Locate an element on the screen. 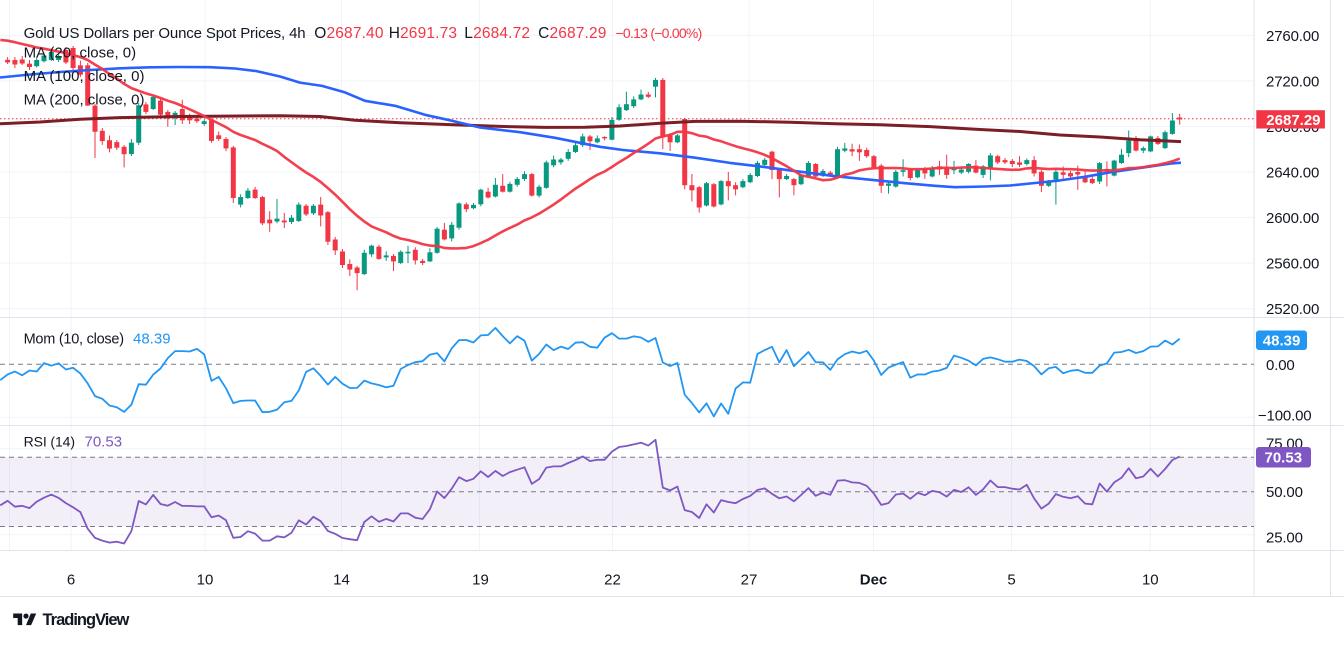 The width and height of the screenshot is (1344, 646). svg-text: L2684.72 is located at coordinates (497, 33).